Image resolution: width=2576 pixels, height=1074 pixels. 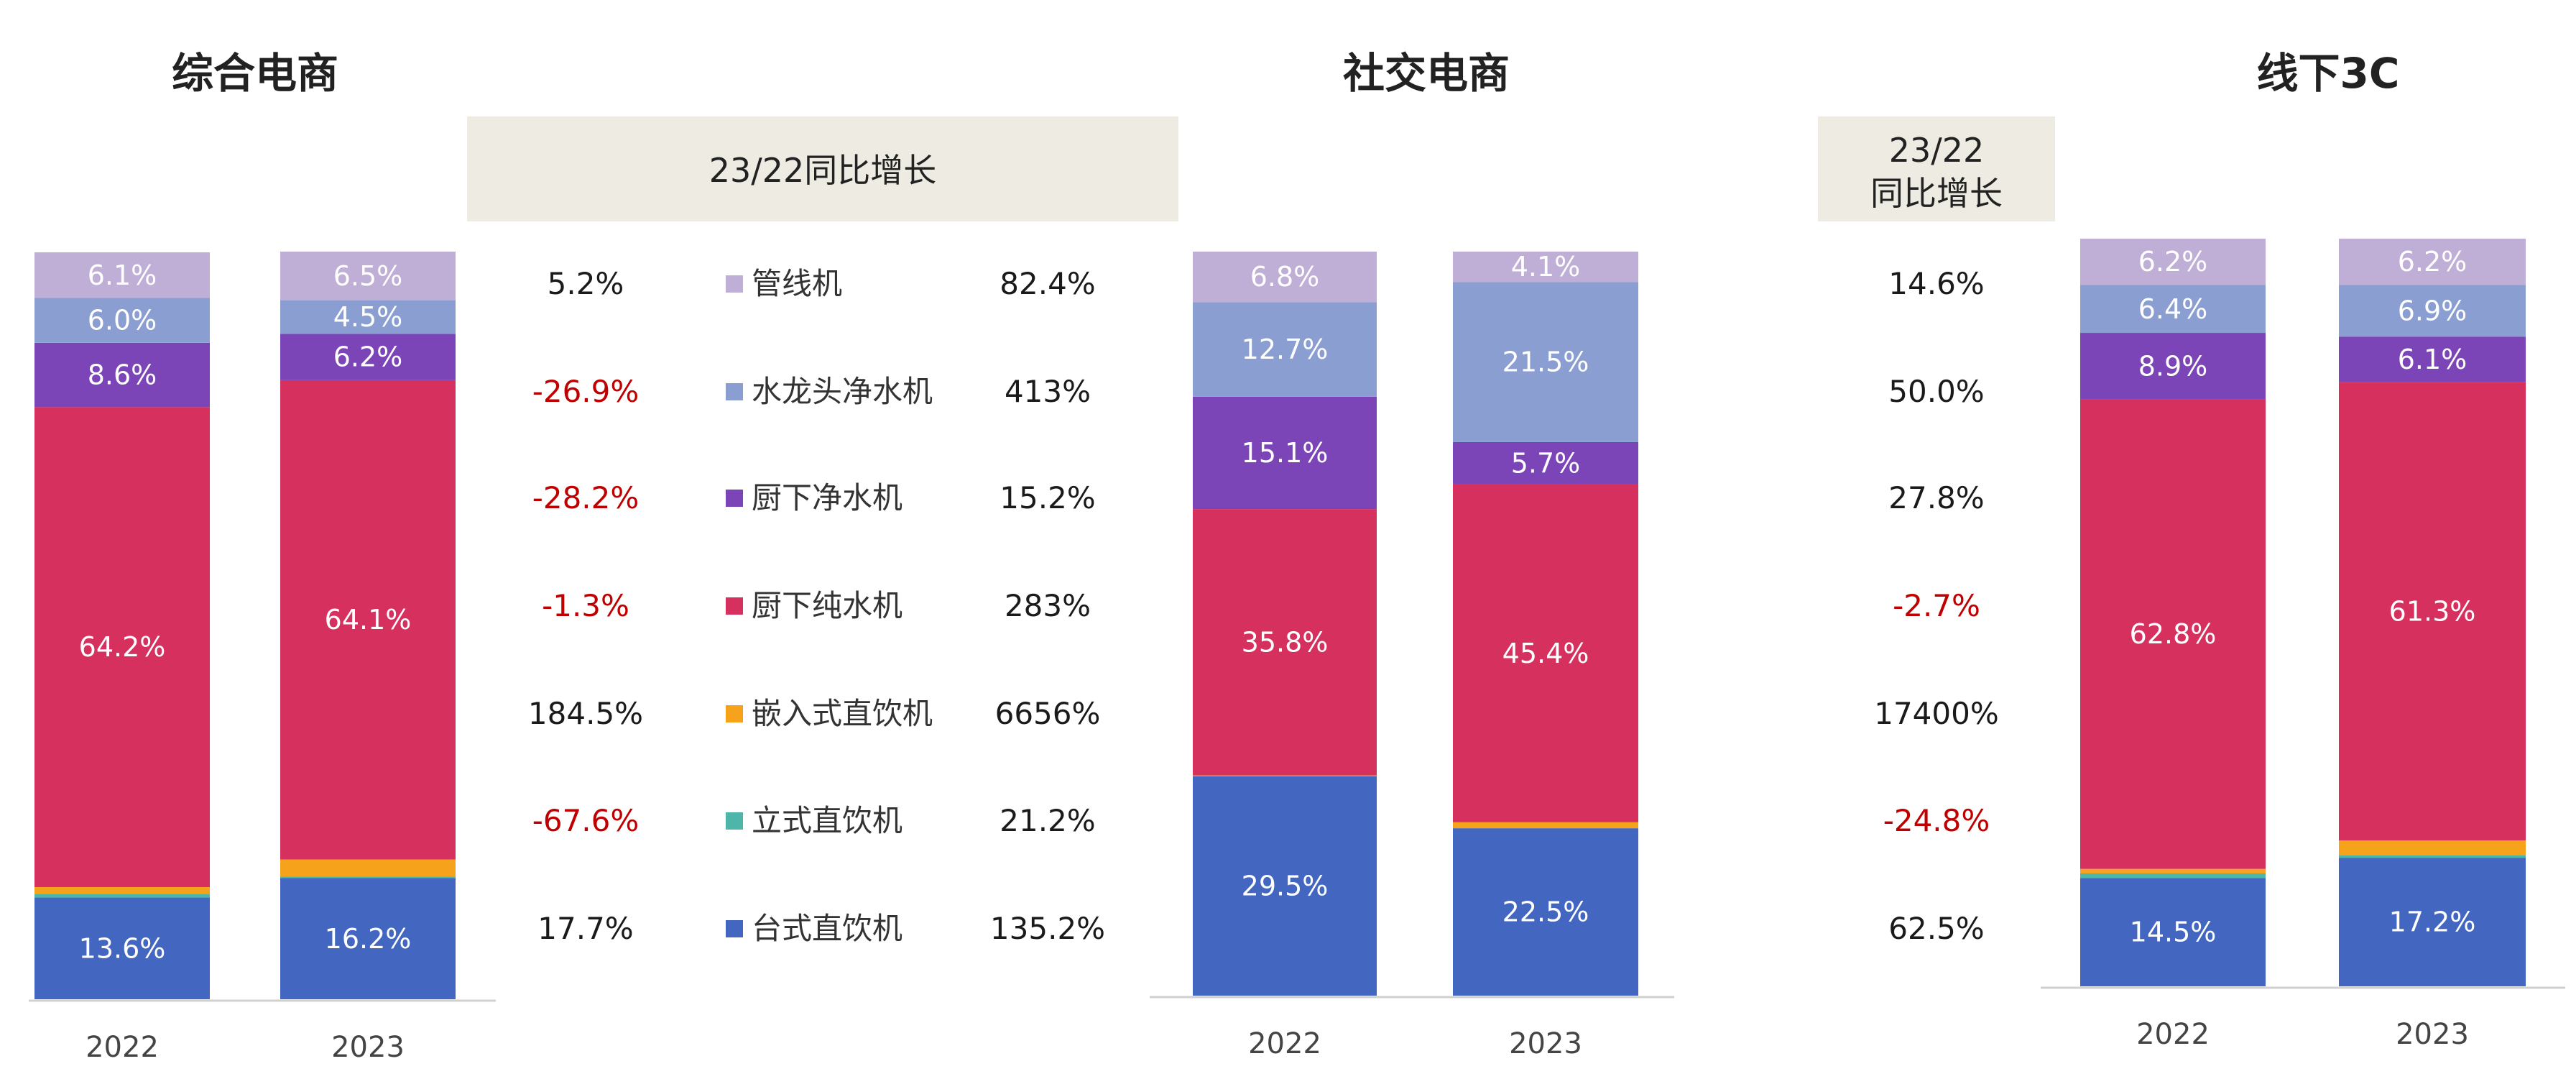 I want to click on data-label: 64.2%, so click(x=123, y=647).